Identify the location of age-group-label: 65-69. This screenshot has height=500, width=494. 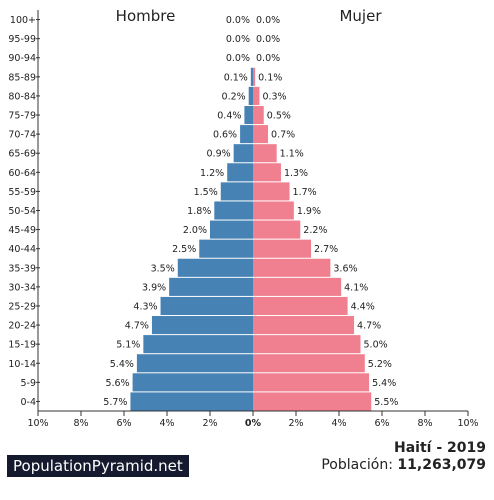
(22, 154).